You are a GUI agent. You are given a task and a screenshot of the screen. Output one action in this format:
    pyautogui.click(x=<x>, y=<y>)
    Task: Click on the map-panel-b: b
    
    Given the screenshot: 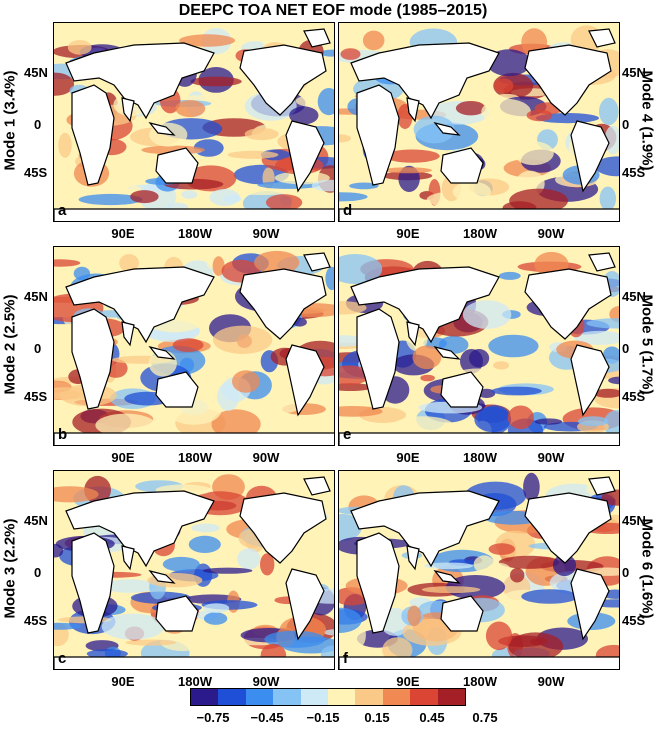 What is the action you would take?
    pyautogui.click(x=194, y=346)
    